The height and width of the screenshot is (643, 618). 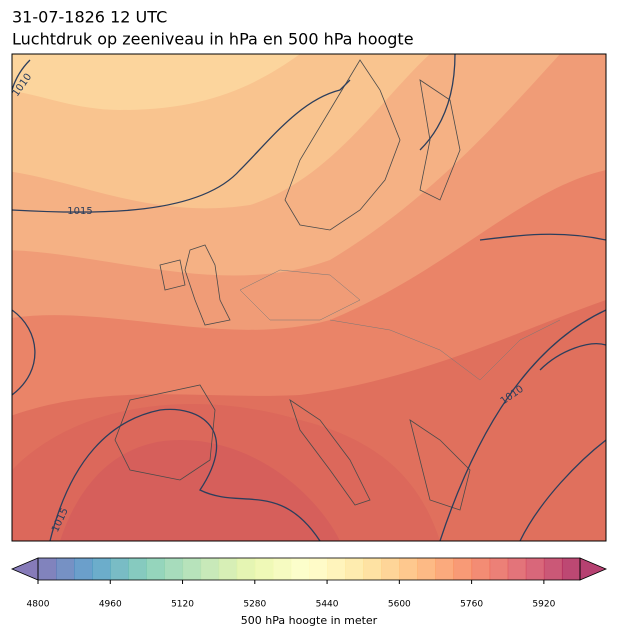 What do you see at coordinates (399, 605) in the screenshot?
I see `tick-label: 5600` at bounding box center [399, 605].